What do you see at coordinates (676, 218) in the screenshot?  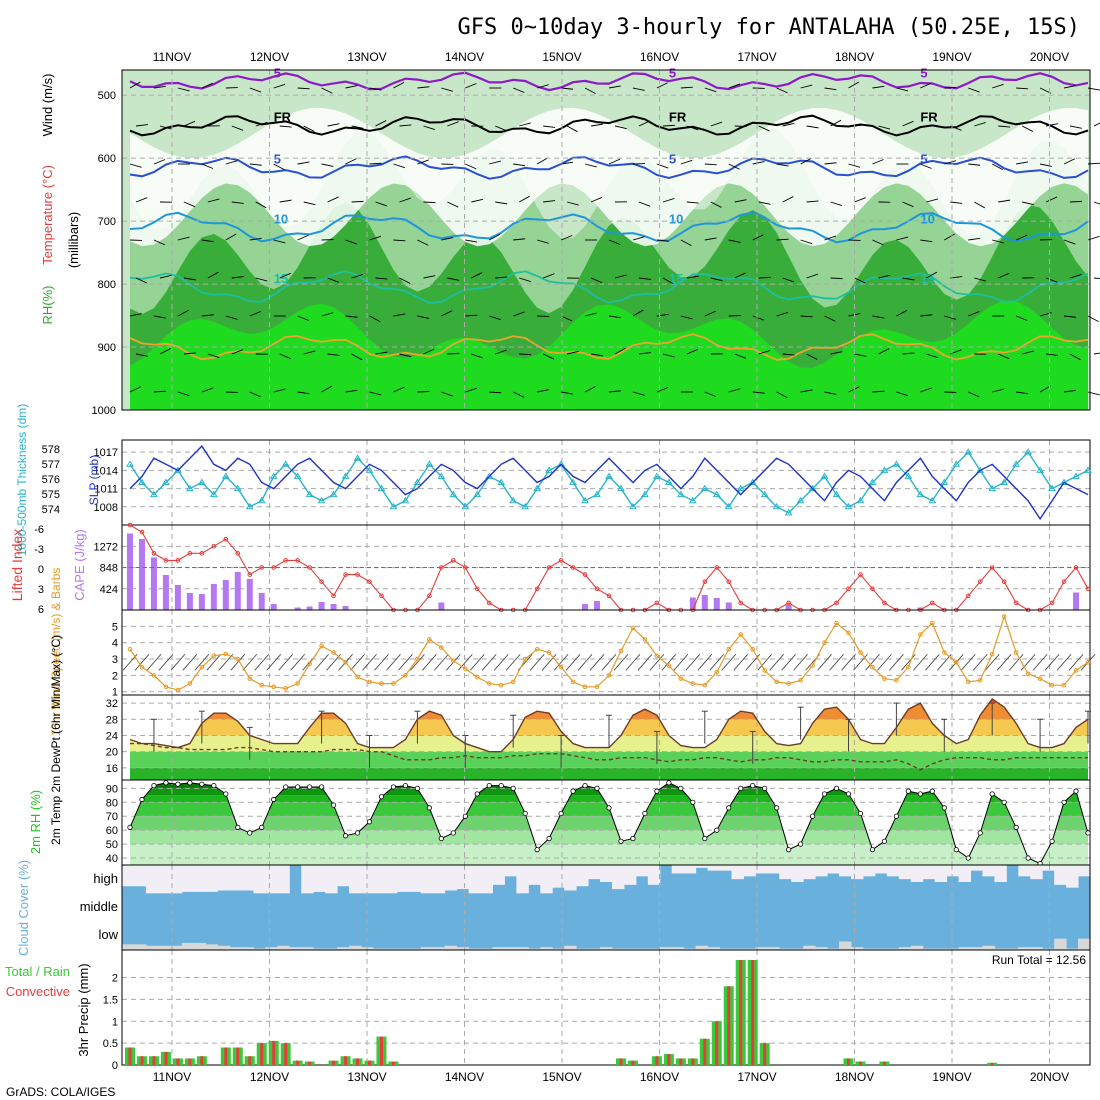 I see `contour-label: 10` at bounding box center [676, 218].